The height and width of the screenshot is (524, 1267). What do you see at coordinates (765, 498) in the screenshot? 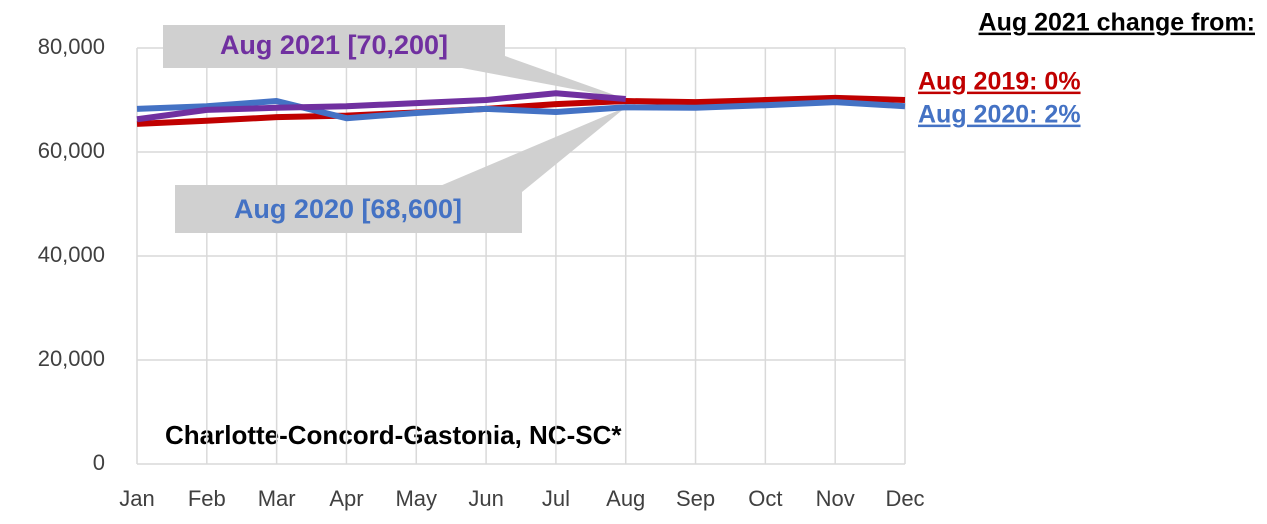
I see `x-tick-label: Oct` at bounding box center [765, 498].